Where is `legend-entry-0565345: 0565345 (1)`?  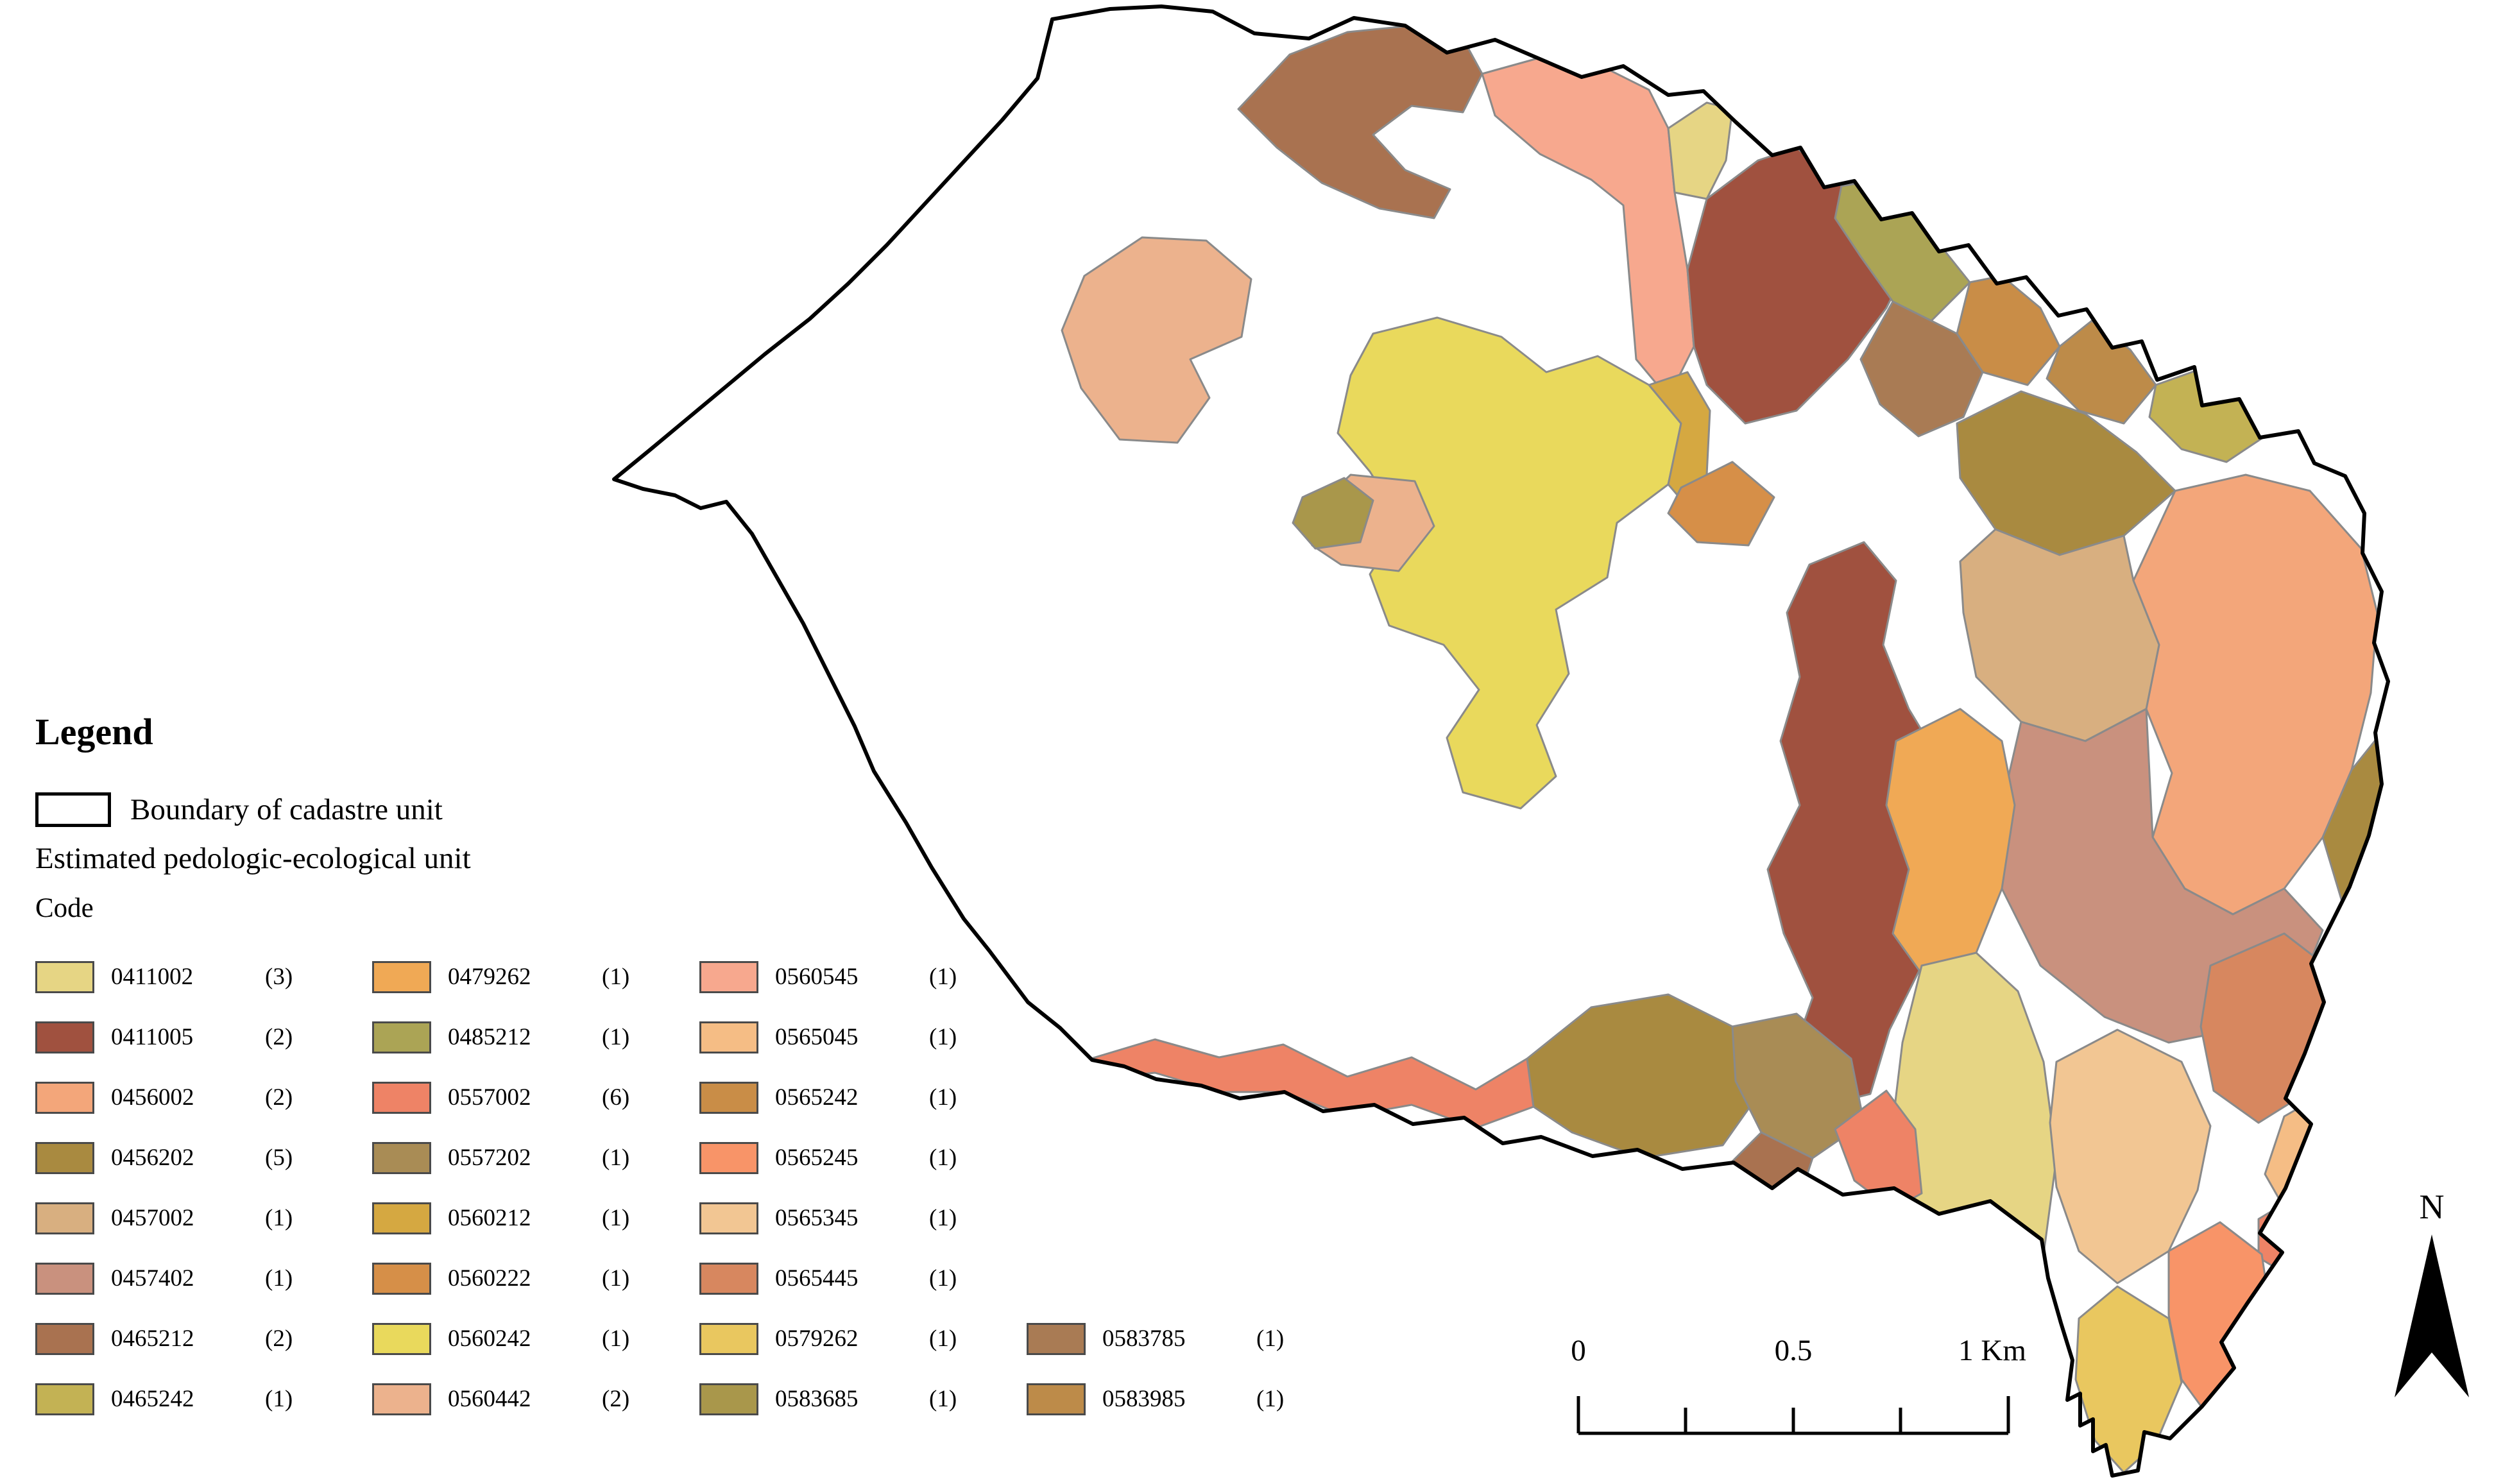
legend-entry-0565345: 0565345 (1) is located at coordinates (828, 1219).